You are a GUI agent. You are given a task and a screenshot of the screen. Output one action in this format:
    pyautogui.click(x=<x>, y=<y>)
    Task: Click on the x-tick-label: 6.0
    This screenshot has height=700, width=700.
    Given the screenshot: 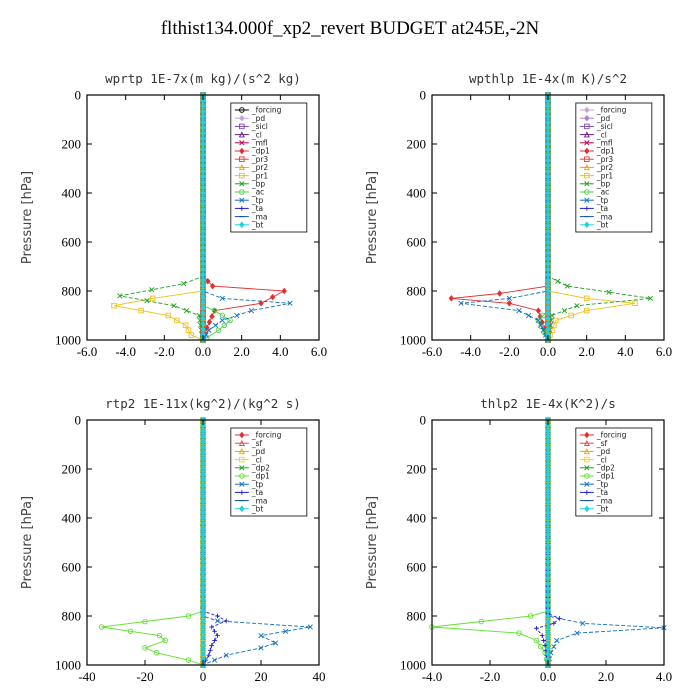 What is the action you would take?
    pyautogui.click(x=319, y=351)
    